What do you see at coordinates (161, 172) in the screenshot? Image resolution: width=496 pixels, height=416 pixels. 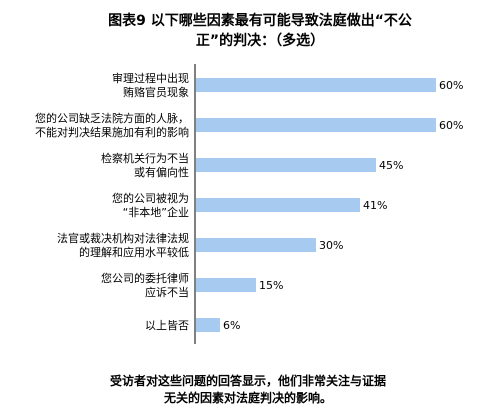 I see `category-label: 或有偏向性` at bounding box center [161, 172].